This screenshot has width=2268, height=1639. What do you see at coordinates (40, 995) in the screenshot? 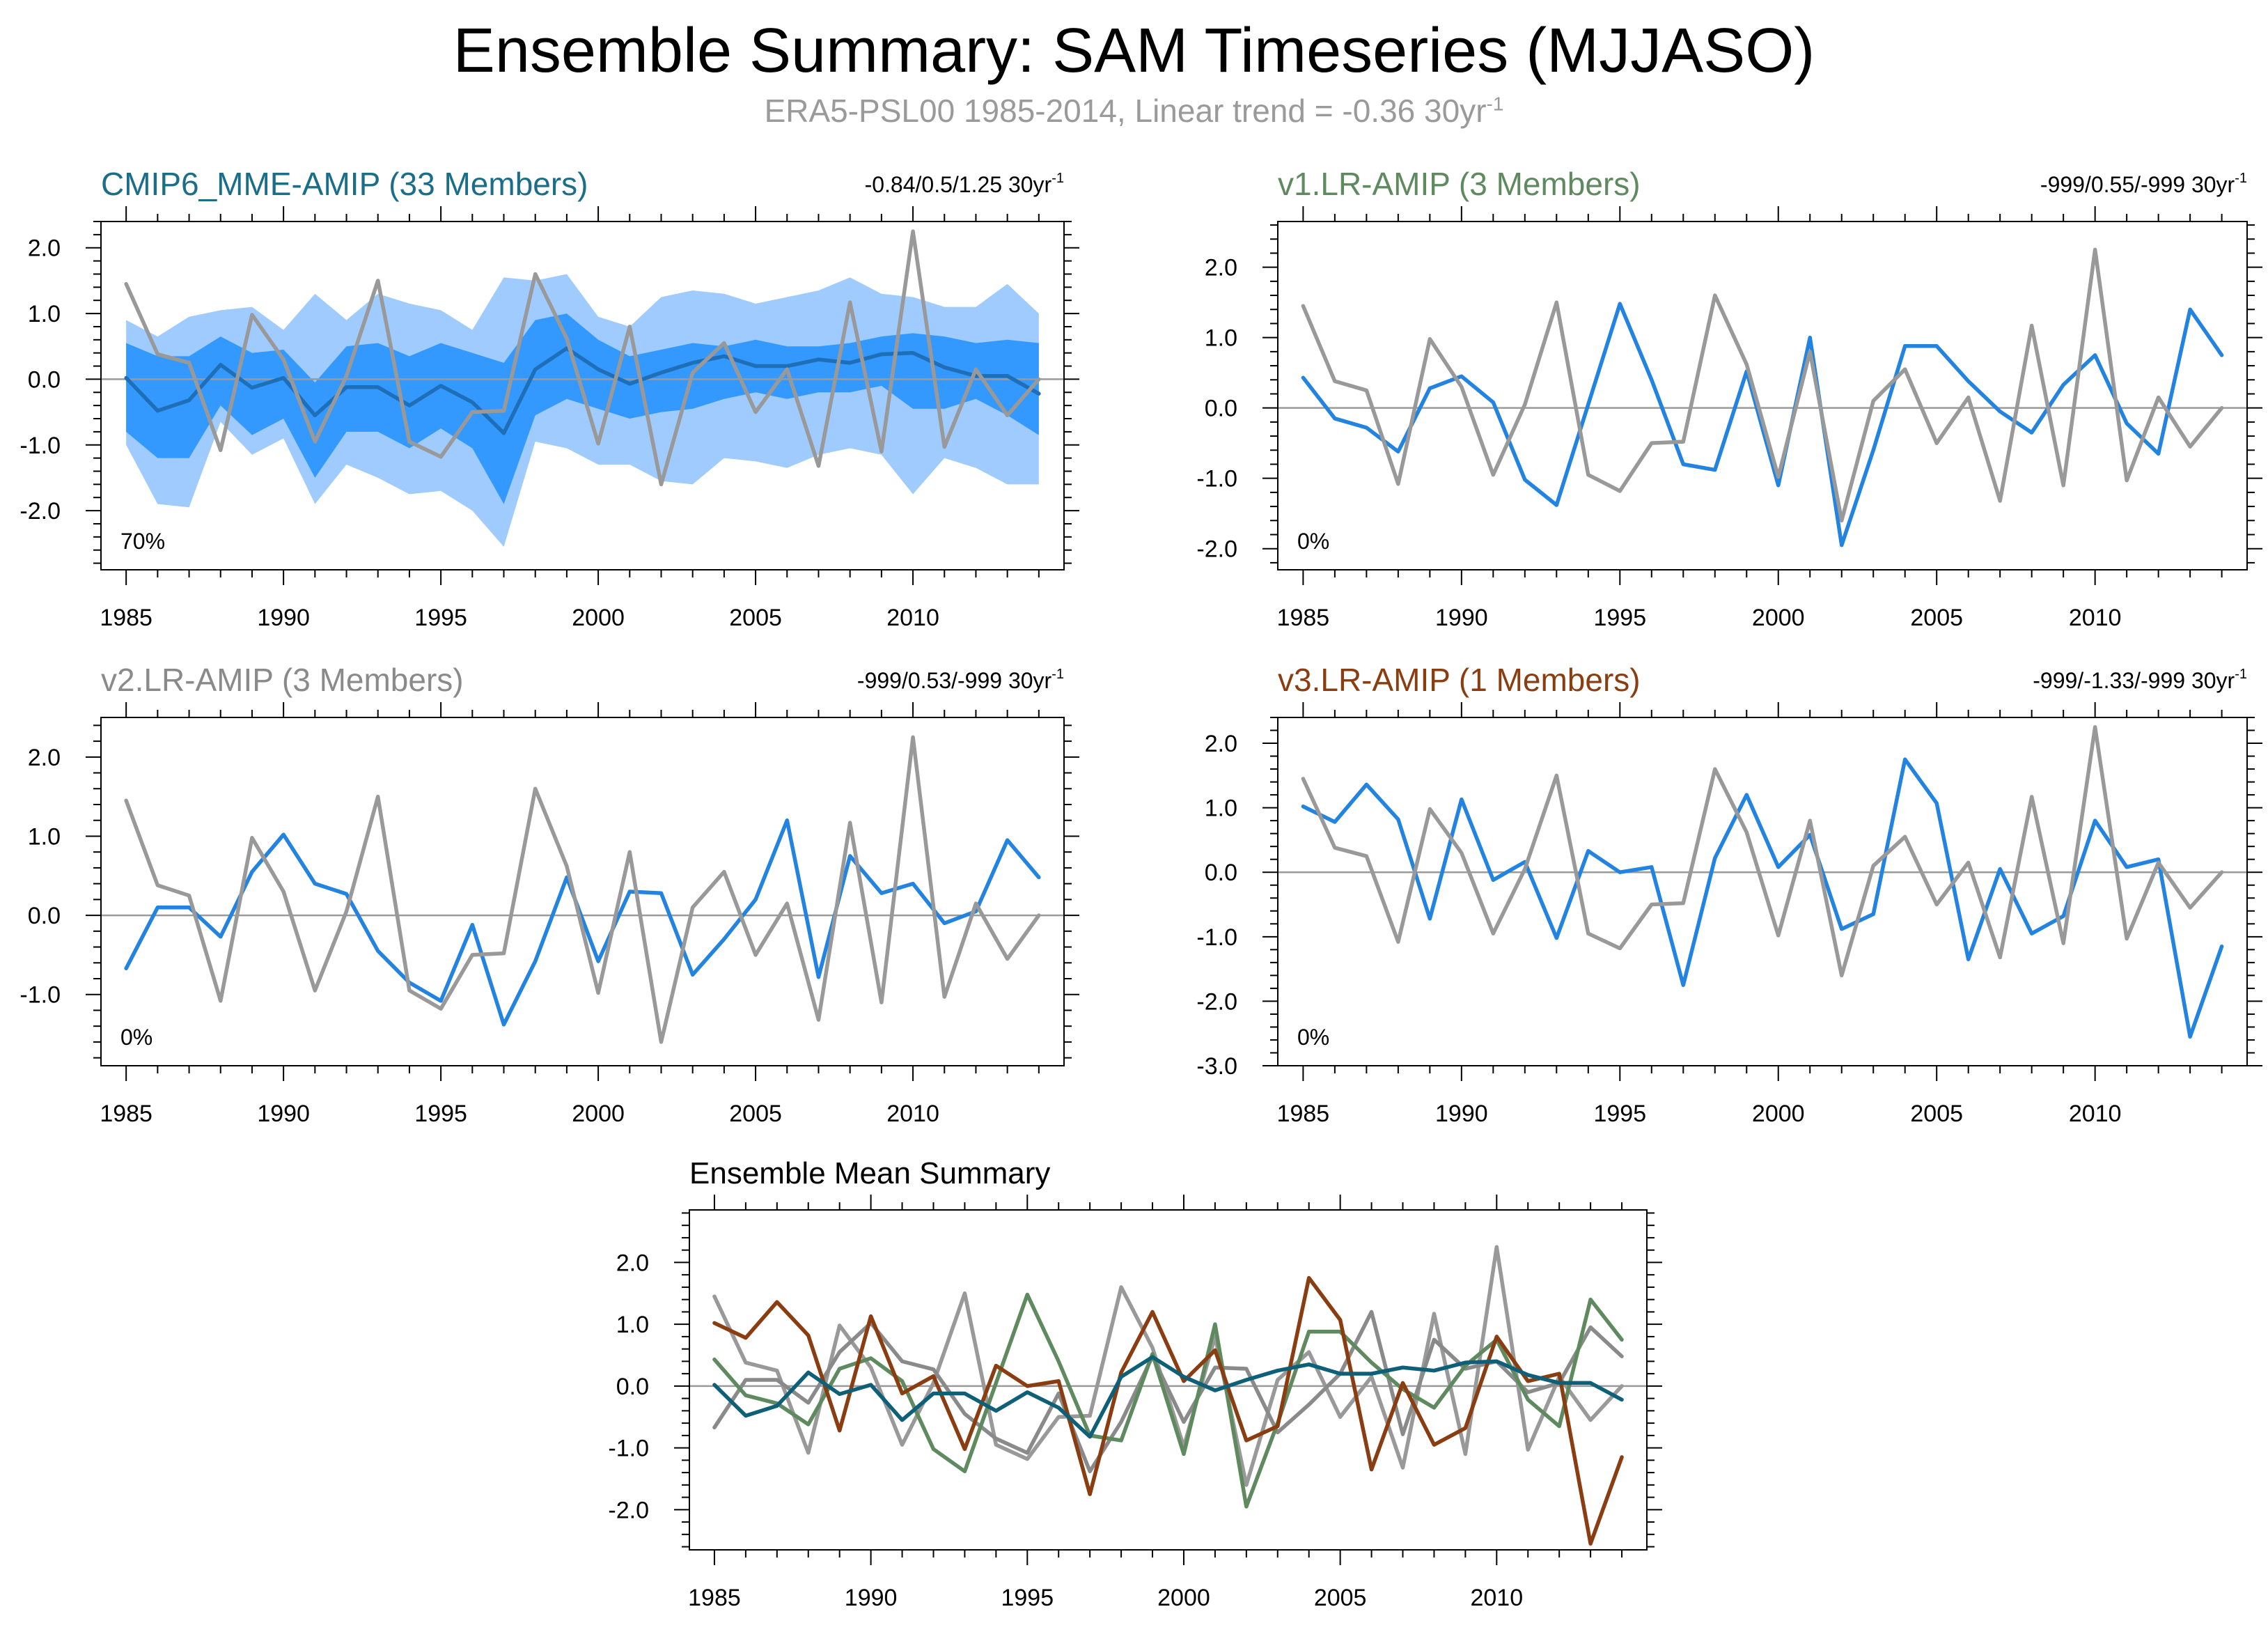
I see `v2-ytick-label: -1.0` at bounding box center [40, 995].